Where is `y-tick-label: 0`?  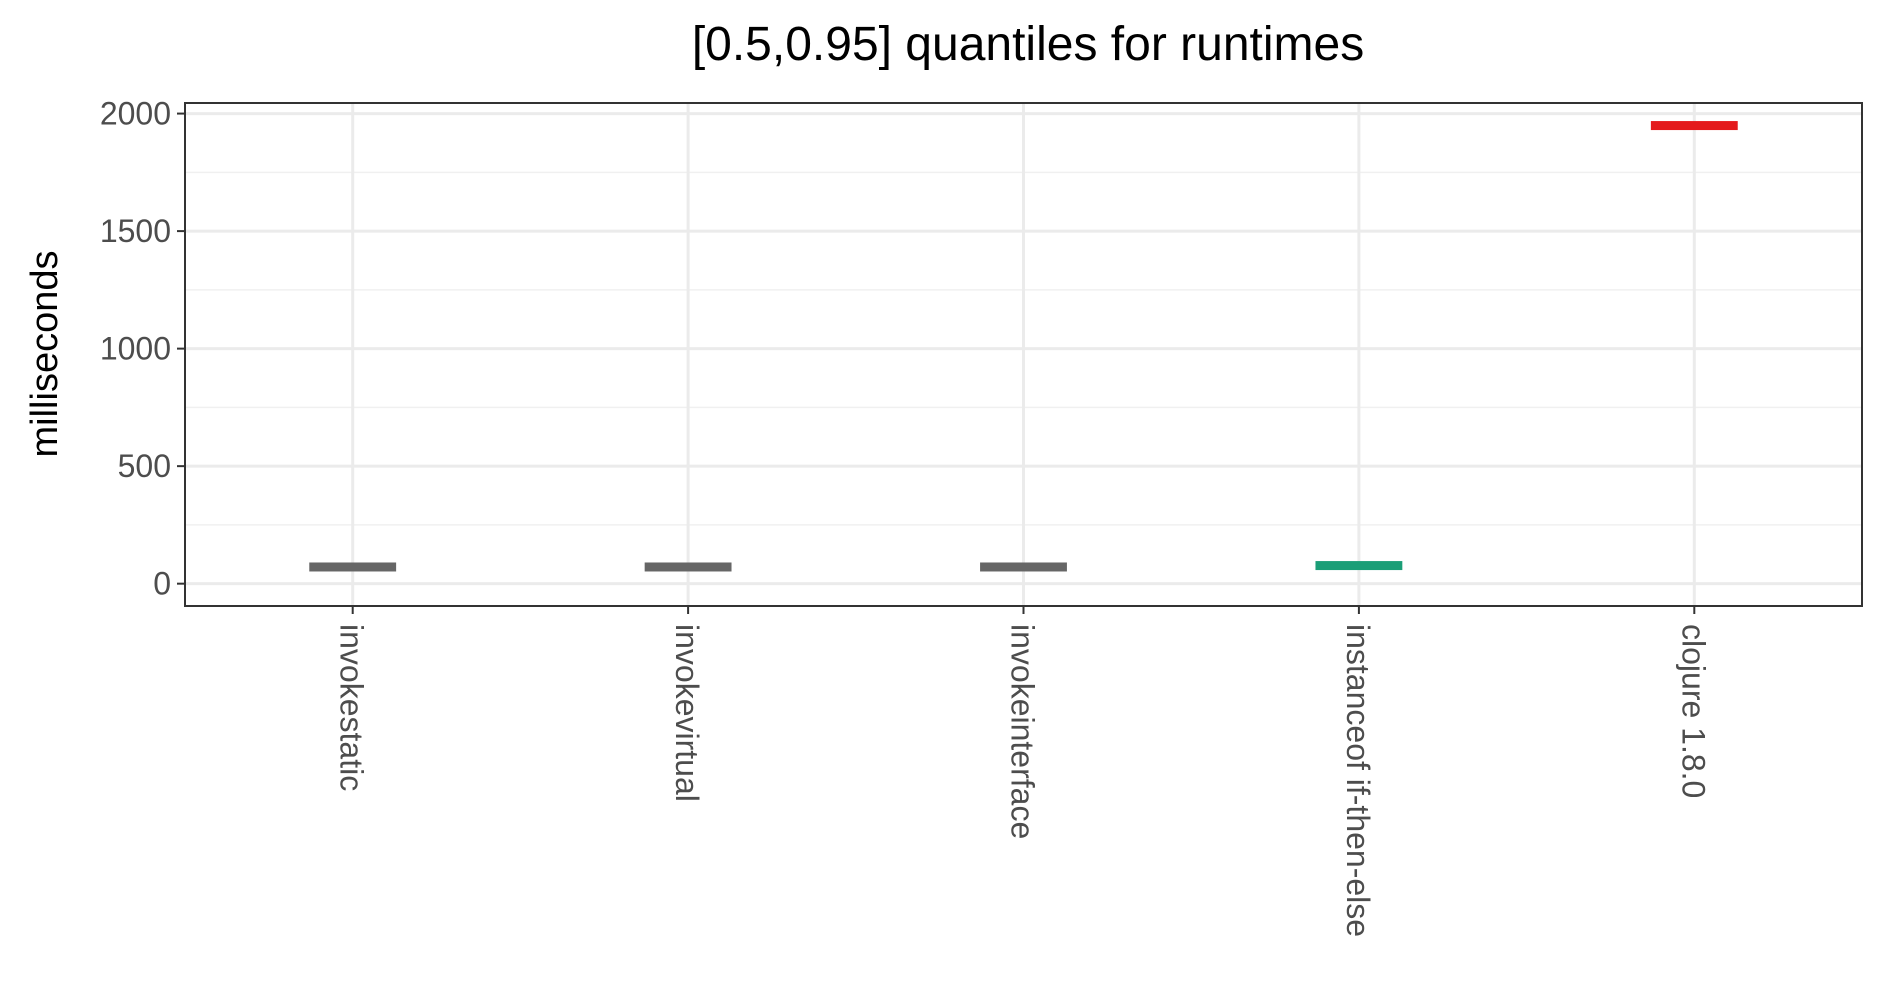
y-tick-label: 0 is located at coordinates (162, 584).